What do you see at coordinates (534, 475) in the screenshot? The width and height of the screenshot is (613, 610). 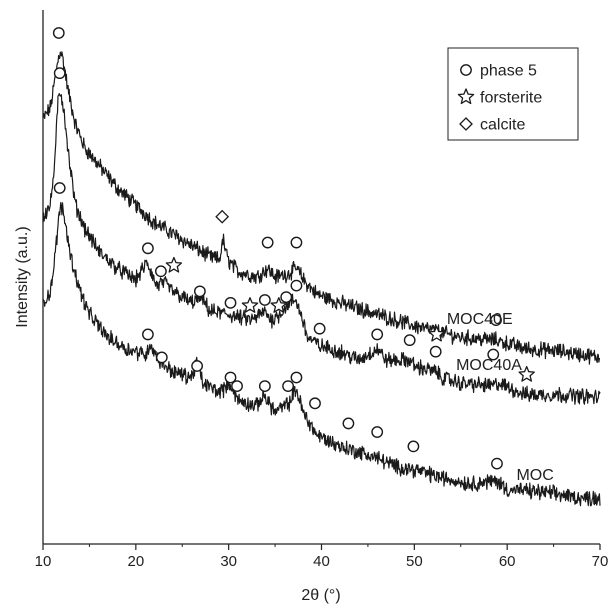 I see `series-label-moc: MOC` at bounding box center [534, 475].